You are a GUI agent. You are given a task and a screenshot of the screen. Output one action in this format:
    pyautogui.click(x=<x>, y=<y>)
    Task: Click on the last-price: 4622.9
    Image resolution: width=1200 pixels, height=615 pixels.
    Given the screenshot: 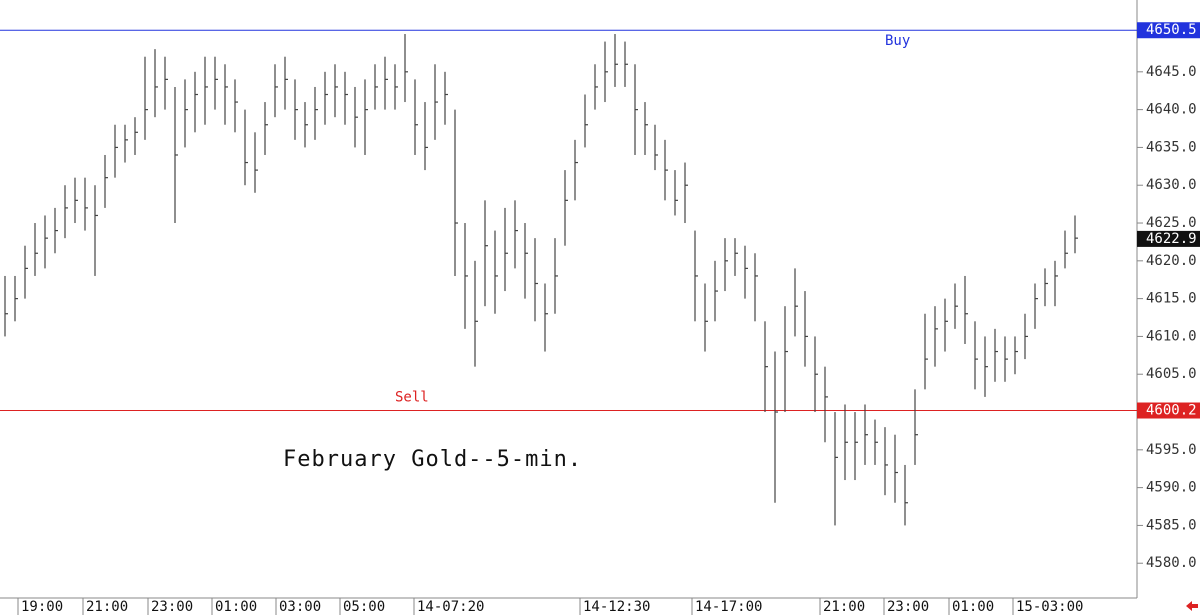 What is the action you would take?
    pyautogui.click(x=1171, y=239)
    